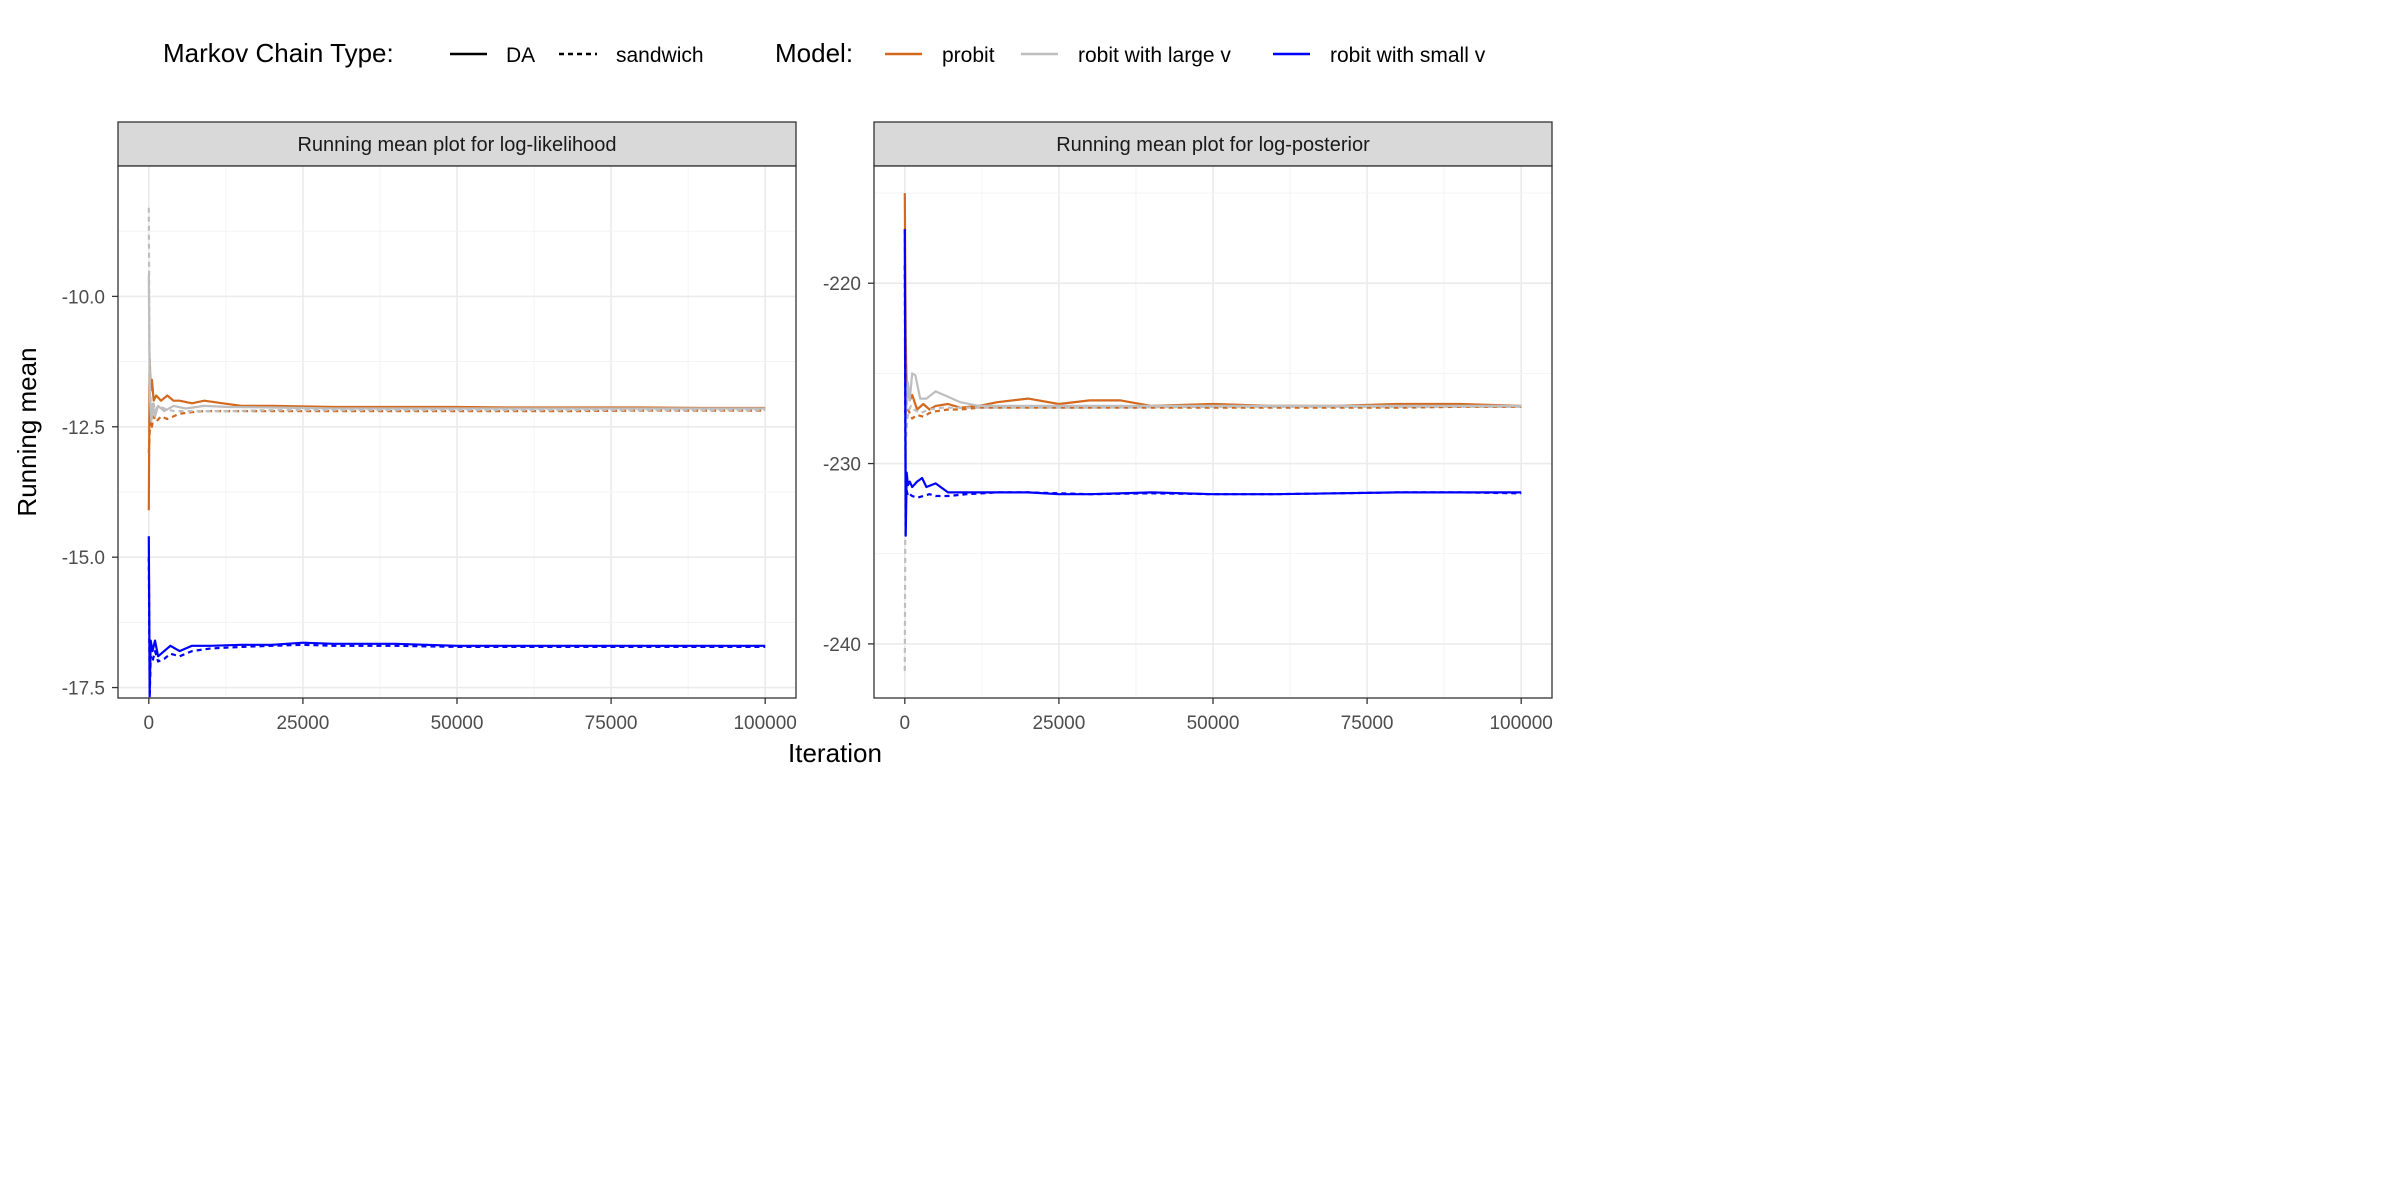 The height and width of the screenshot is (1200, 2400). What do you see at coordinates (278, 53) in the screenshot?
I see `legend-chain-title: Markov Chain Type:` at bounding box center [278, 53].